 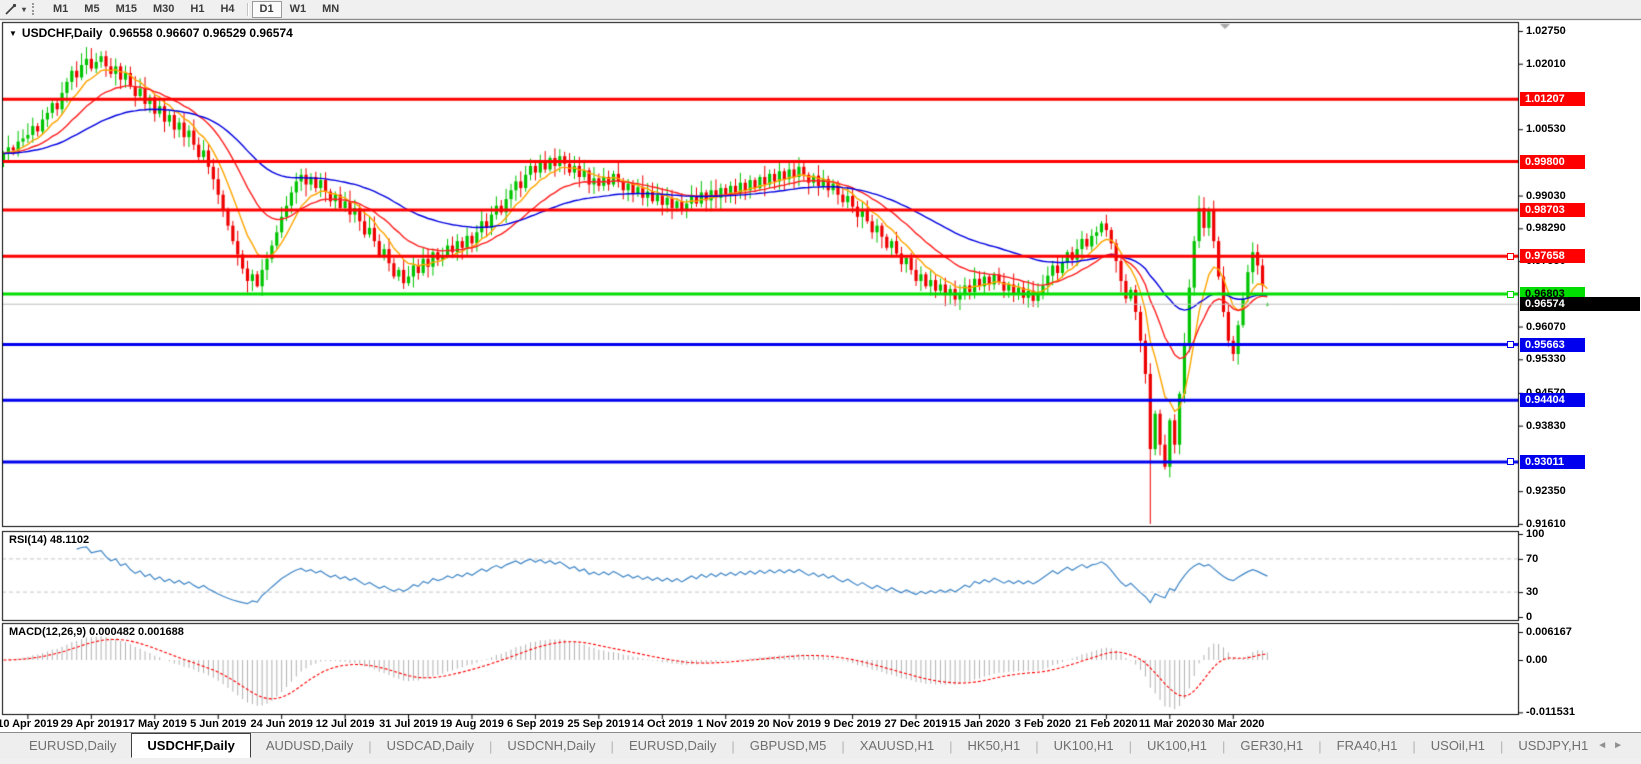 What do you see at coordinates (725, 724) in the screenshot?
I see `date-axis-label: 1 Nov 2019` at bounding box center [725, 724].